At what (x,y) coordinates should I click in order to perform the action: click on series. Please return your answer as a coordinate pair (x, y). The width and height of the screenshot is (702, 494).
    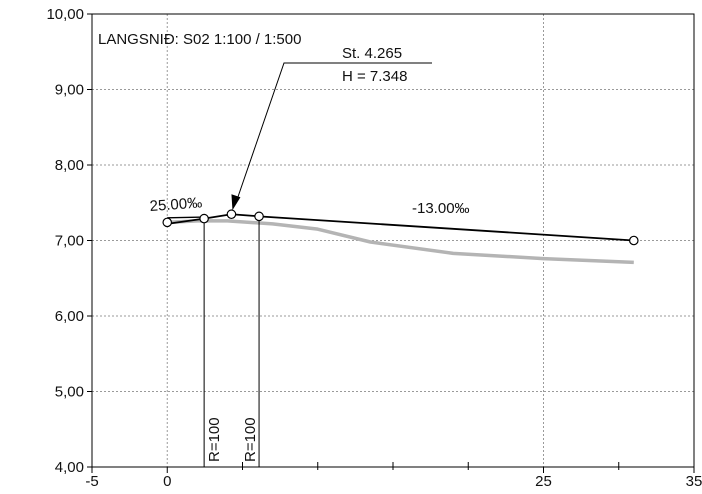
    Looking at the image, I should click on (400, 239).